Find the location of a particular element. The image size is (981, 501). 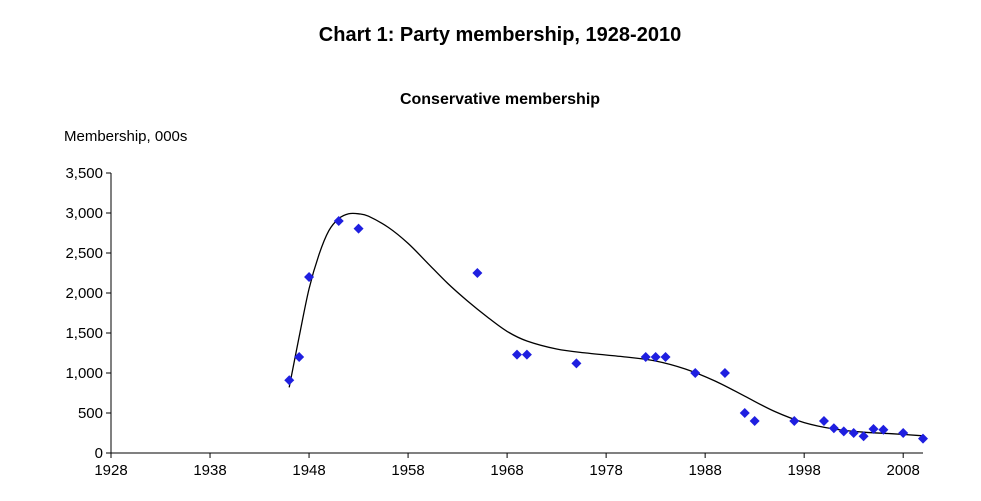

y-tick-label: 3,000 is located at coordinates (84, 213).